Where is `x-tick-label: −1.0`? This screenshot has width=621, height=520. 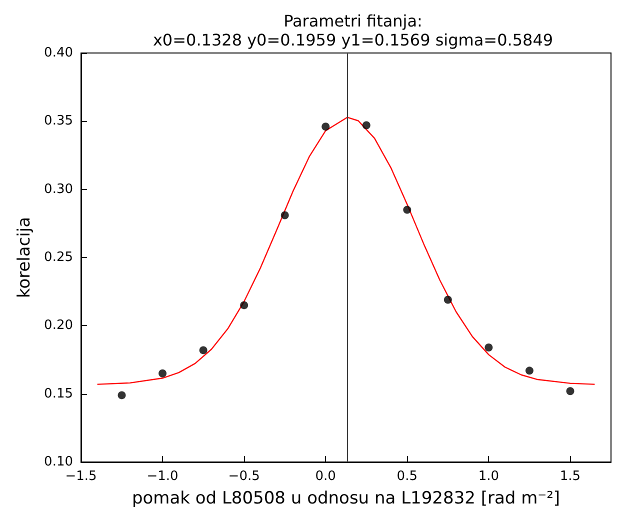
x-tick-label: −1.0 is located at coordinates (162, 476).